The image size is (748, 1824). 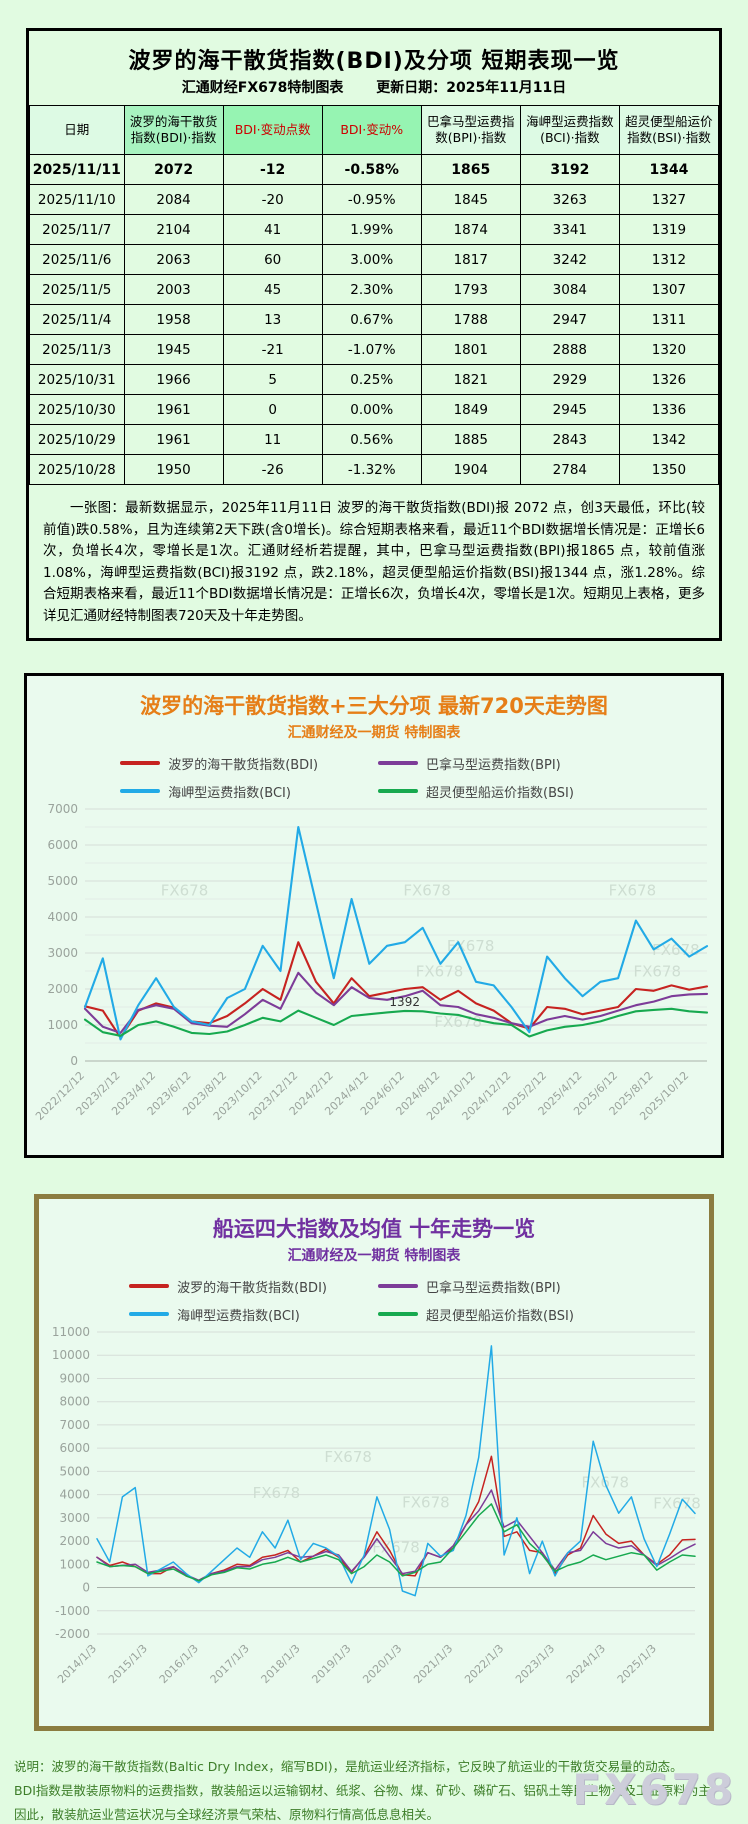 I want to click on table-source: 汇通财经FX678特制图表, so click(x=262, y=88).